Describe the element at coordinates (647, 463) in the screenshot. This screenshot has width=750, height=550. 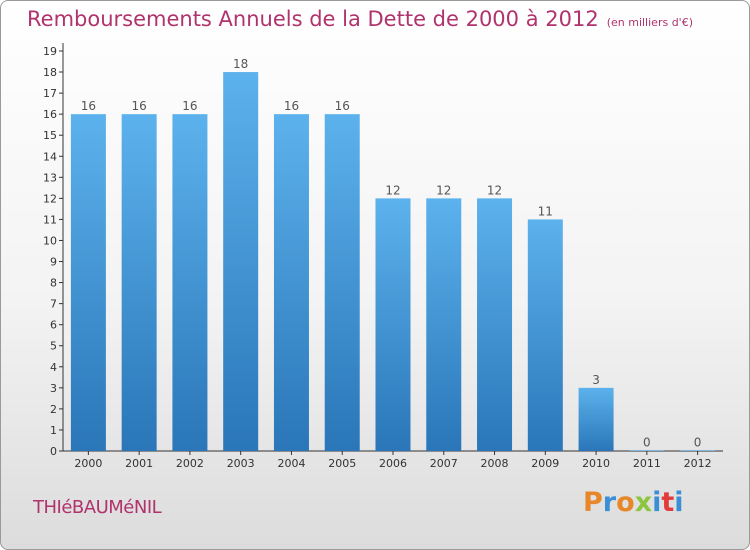
I see `x-tick-label: 2011` at that location.